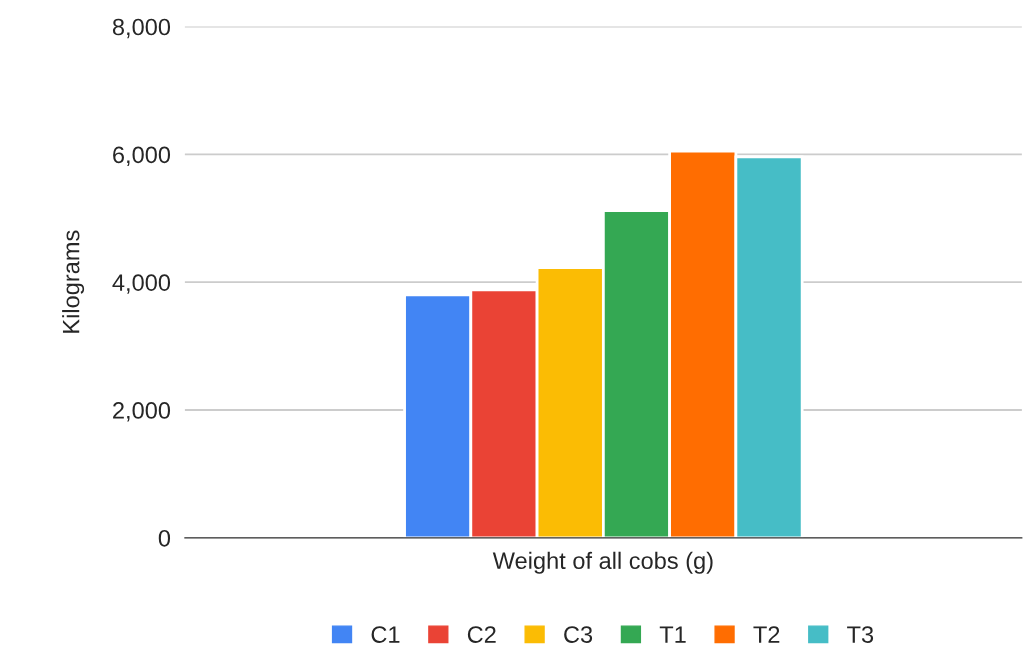  Describe the element at coordinates (142, 156) in the screenshot. I see `y-tick-label: 6,000` at that location.